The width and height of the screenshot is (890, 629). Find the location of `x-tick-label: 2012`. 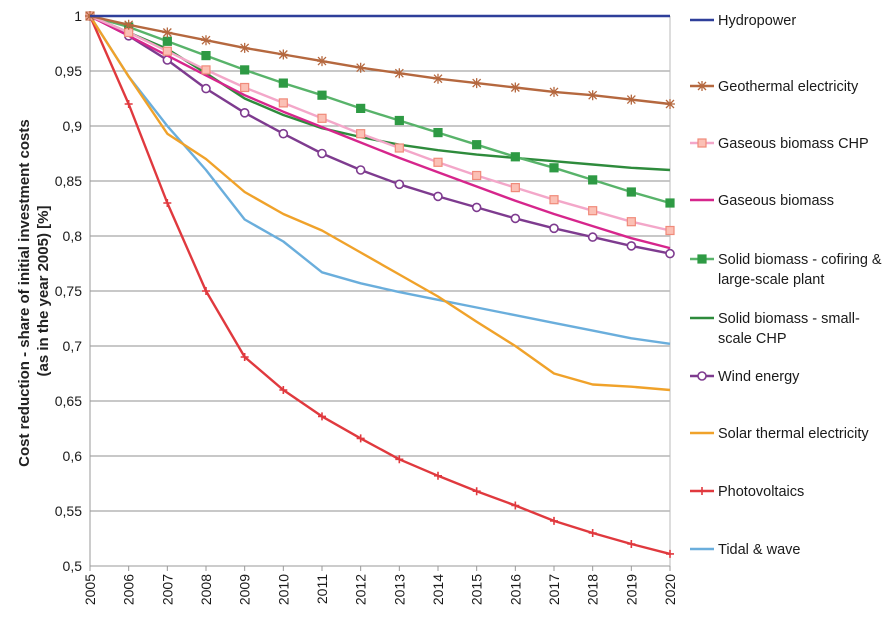

x-tick-label: 2012 is located at coordinates (361, 589).